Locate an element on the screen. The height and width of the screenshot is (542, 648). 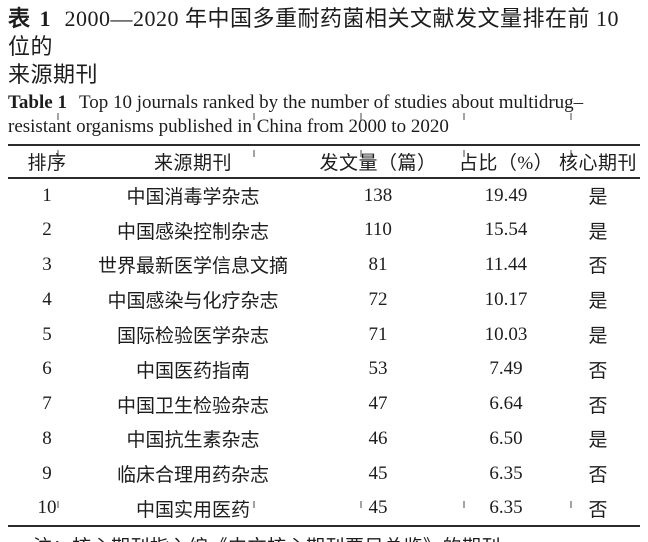
table-row: 10 中国实用医药 45 6.35 否 is located at coordinates (324, 508).